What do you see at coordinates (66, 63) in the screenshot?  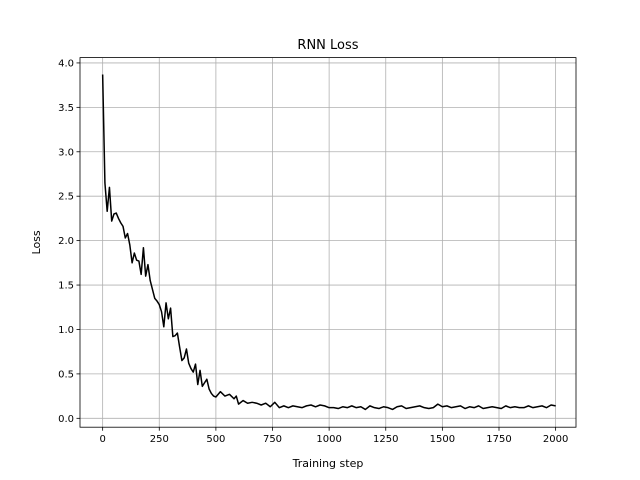 I see `y-tick-label: 4.0` at bounding box center [66, 63].